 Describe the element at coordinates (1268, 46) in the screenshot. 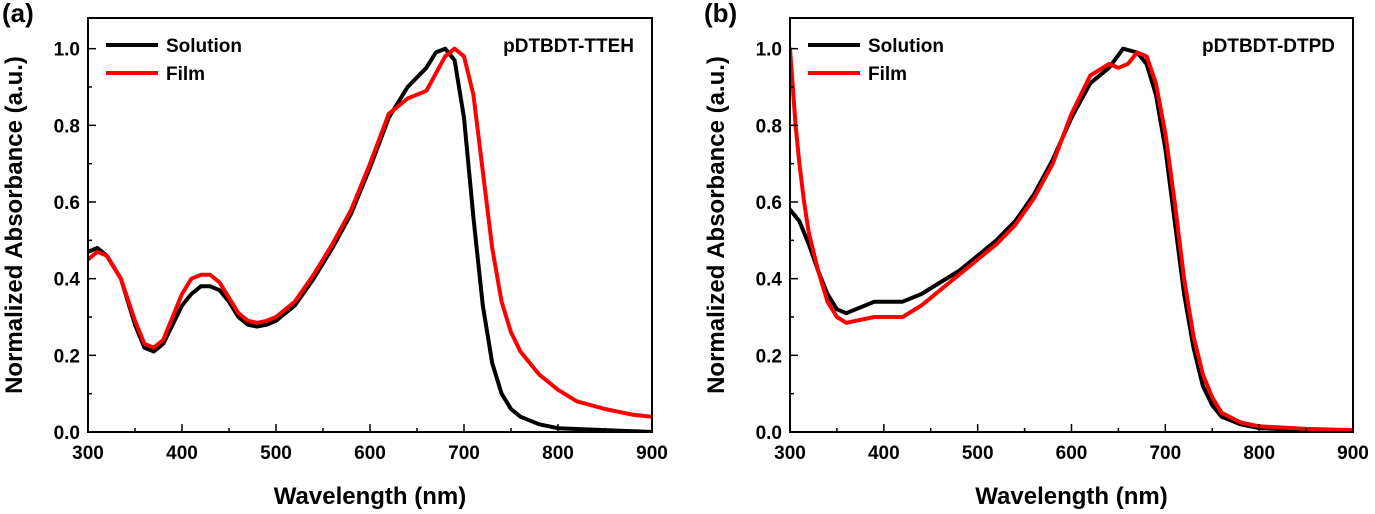

I see `chart-title: pDTBDT-DTPD` at that location.